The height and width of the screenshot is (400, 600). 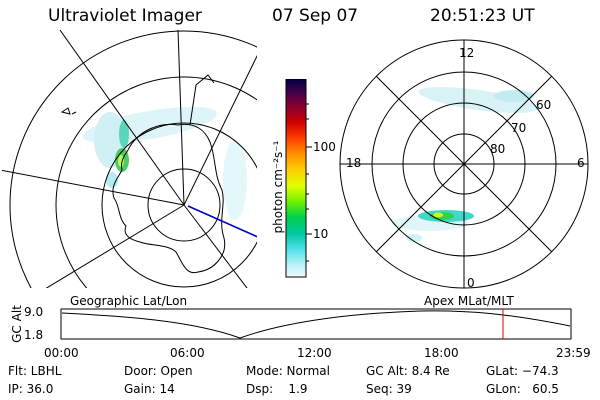 I want to click on mlat-label-70: 70, so click(x=519, y=128).